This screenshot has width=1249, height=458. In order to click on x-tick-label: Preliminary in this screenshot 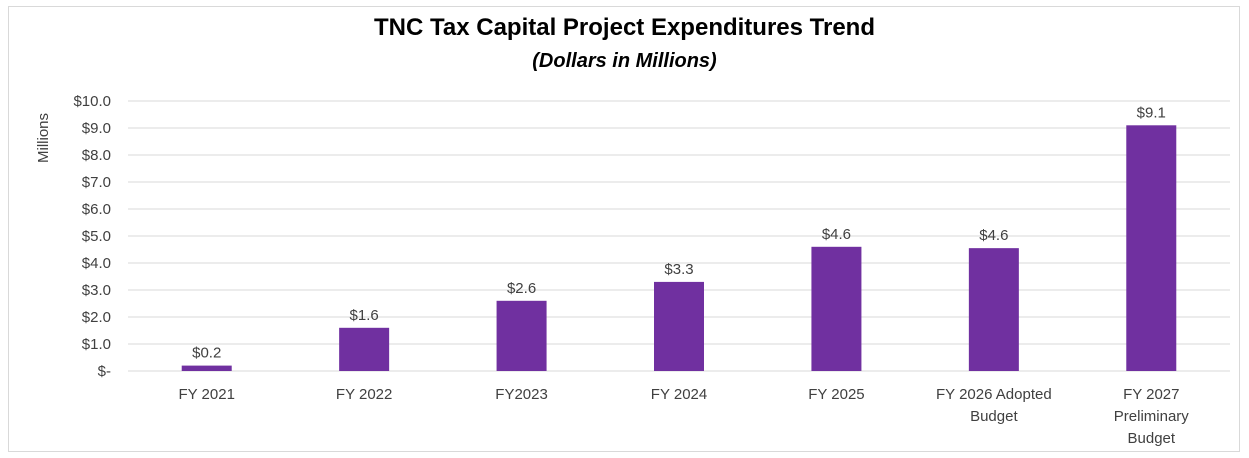, I will do `click(1152, 416)`.